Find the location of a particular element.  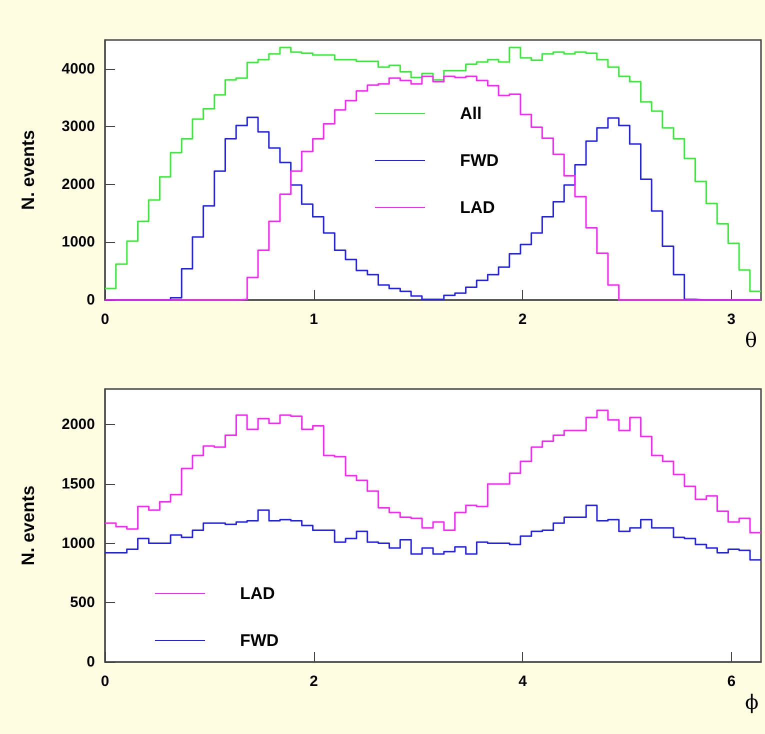

y-tick-label: 500 is located at coordinates (82, 603).